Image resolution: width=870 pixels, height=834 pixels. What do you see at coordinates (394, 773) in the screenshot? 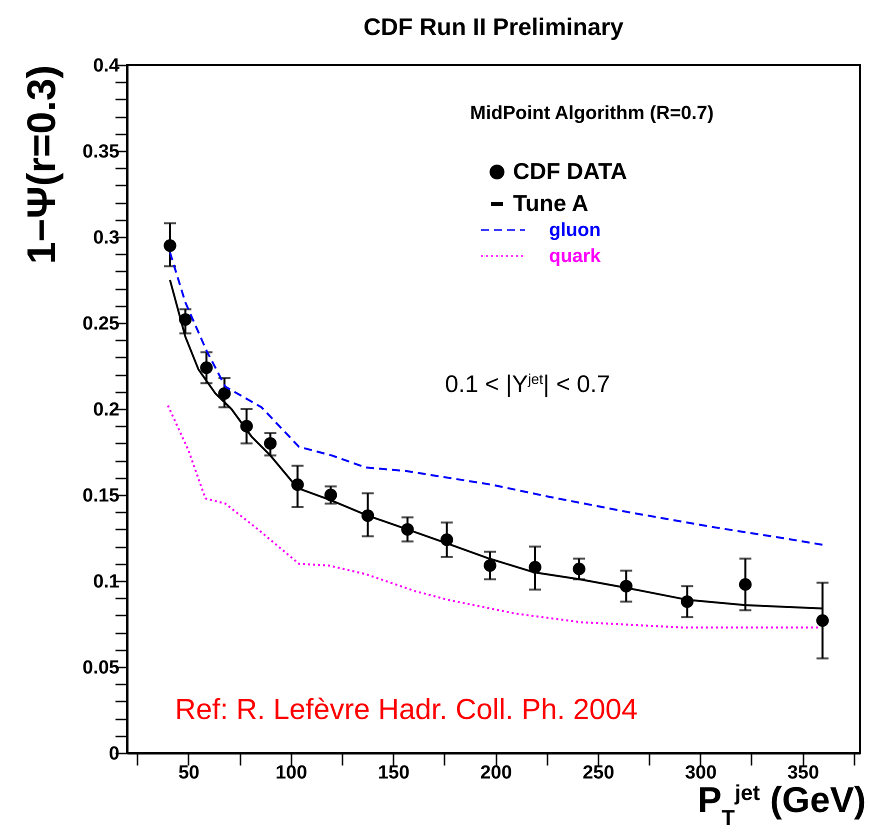
I see `x-tick-label: 150` at bounding box center [394, 773].